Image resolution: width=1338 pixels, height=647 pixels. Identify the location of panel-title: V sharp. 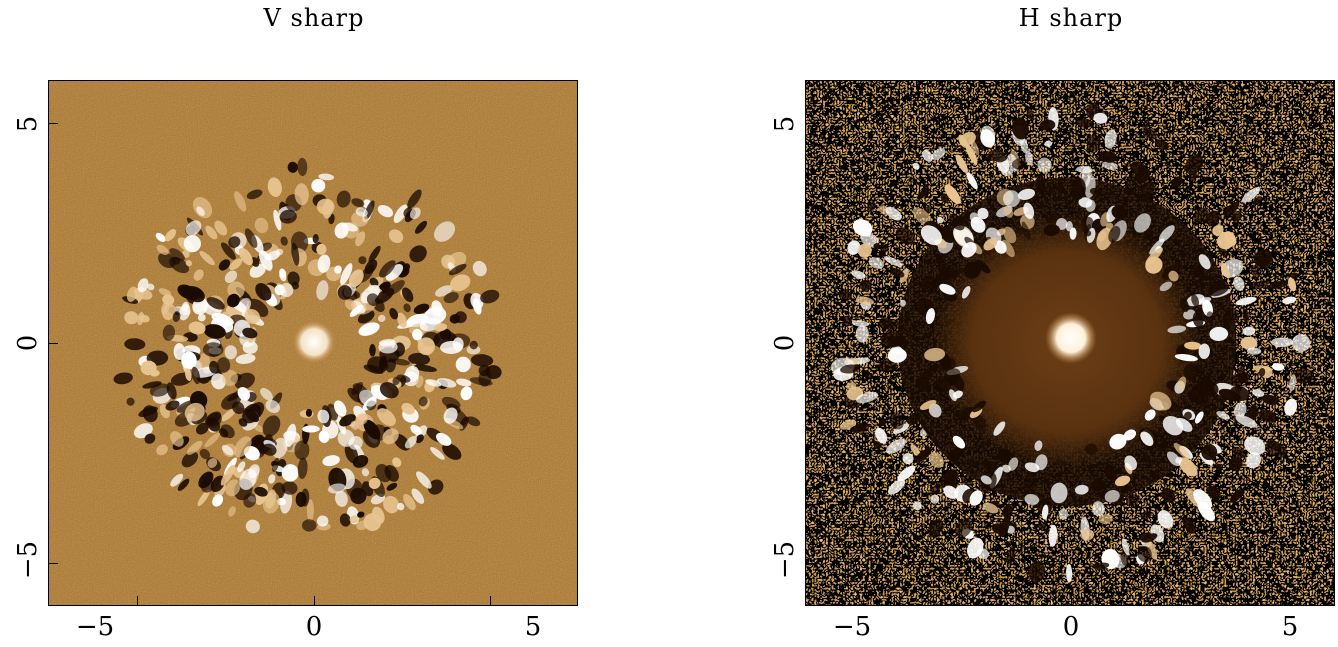
(314, 18).